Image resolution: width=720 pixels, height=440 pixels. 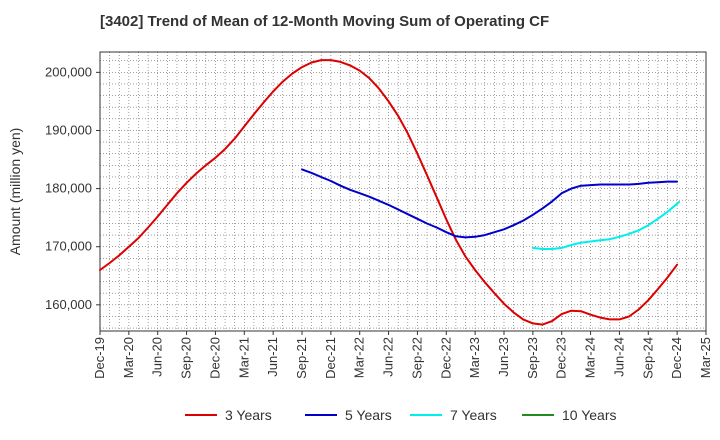 I want to click on x-tick-label: Mar-22, so click(x=359, y=357).